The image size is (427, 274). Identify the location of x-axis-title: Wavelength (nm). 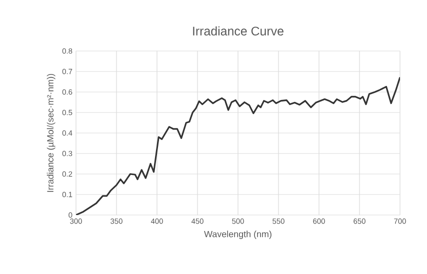
(238, 235).